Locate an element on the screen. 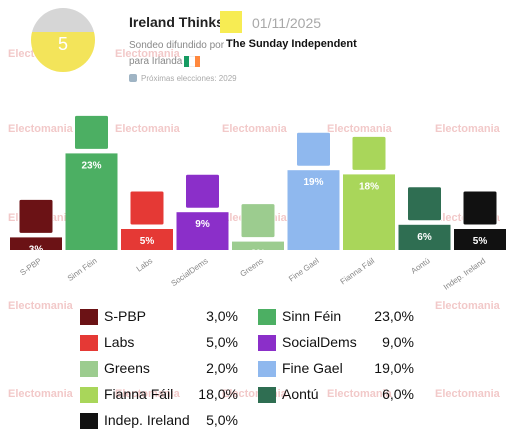 Image resolution: width=517 pixels, height=446 pixels. legend-party-name: Aontú is located at coordinates (300, 394).